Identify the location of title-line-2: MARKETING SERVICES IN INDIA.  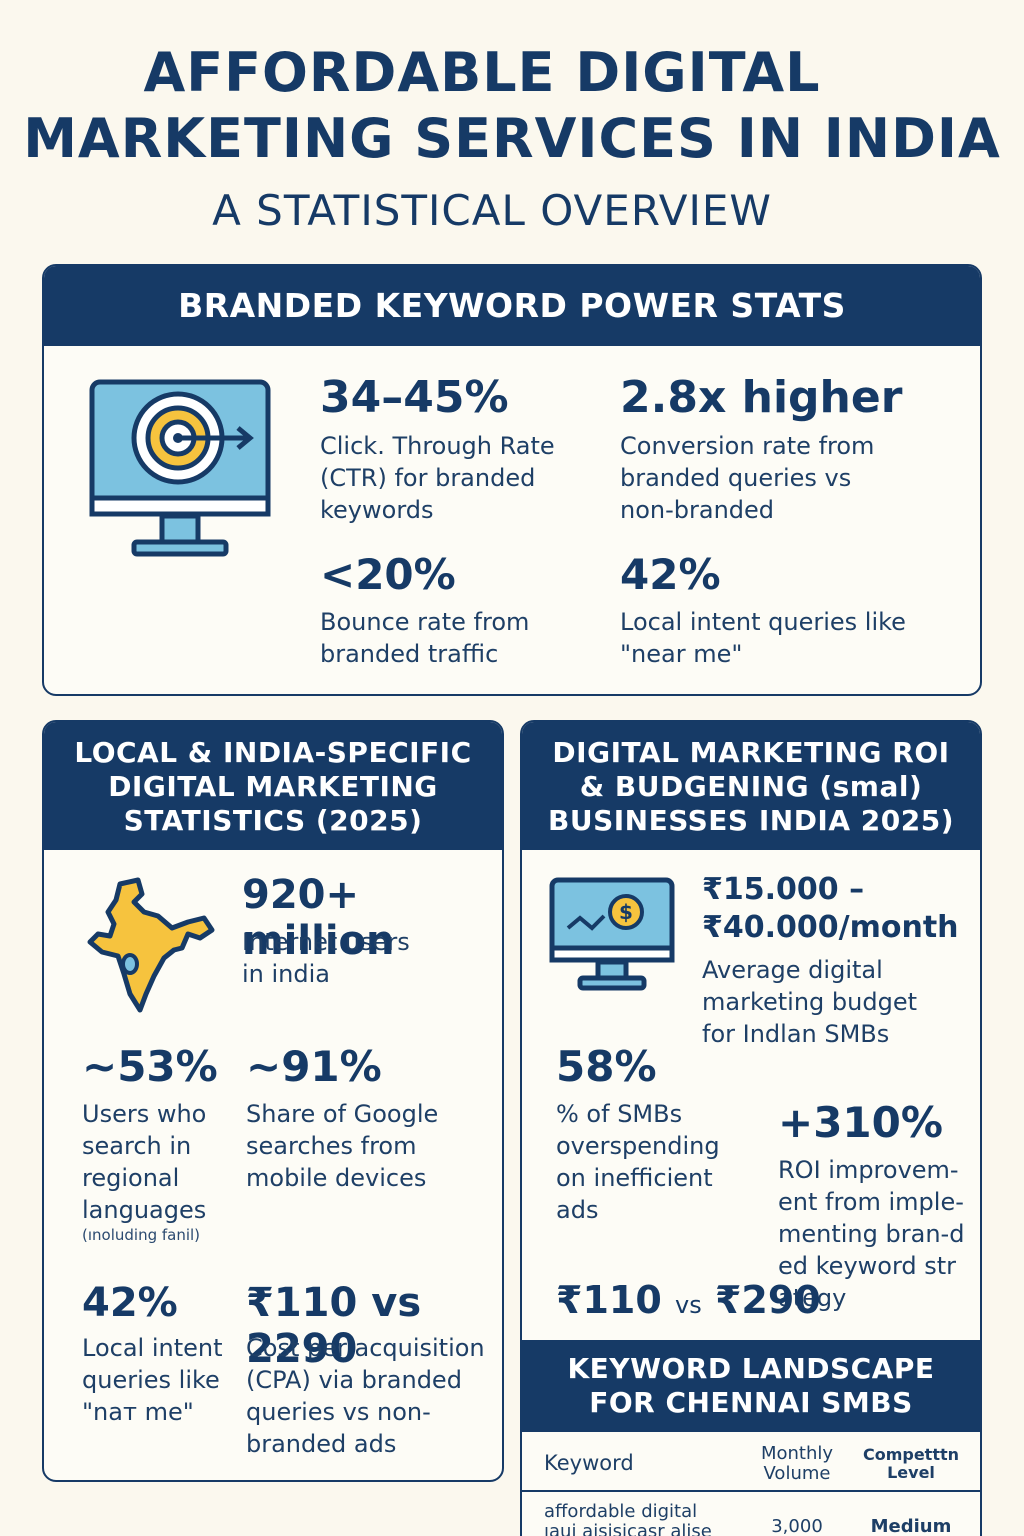
(512, 138).